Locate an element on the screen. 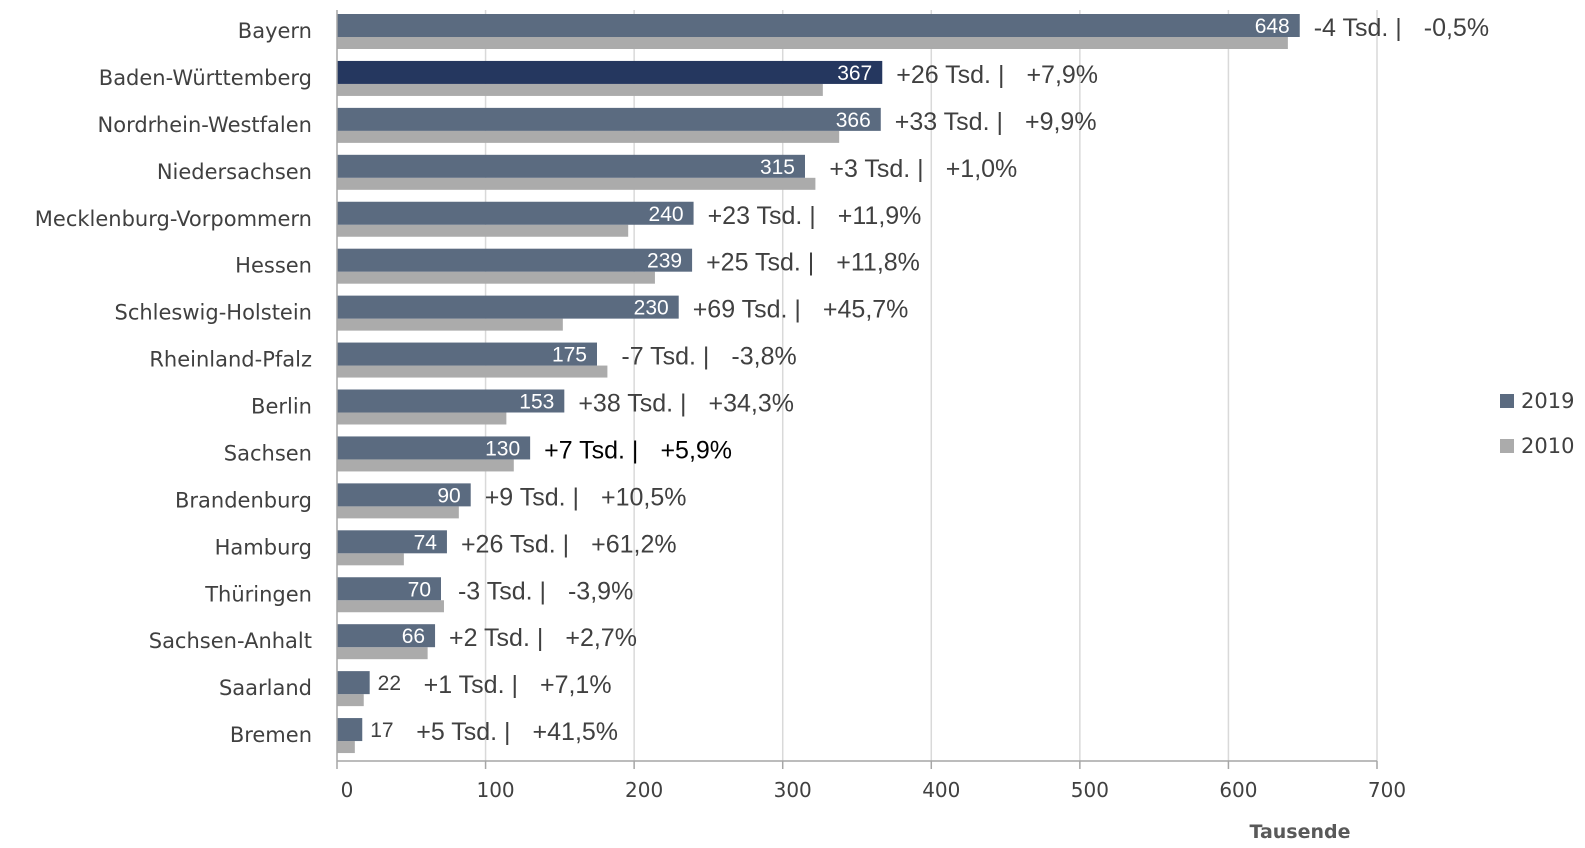 This screenshot has width=1585, height=848. data-label-bremen: 17 is located at coordinates (381, 730).